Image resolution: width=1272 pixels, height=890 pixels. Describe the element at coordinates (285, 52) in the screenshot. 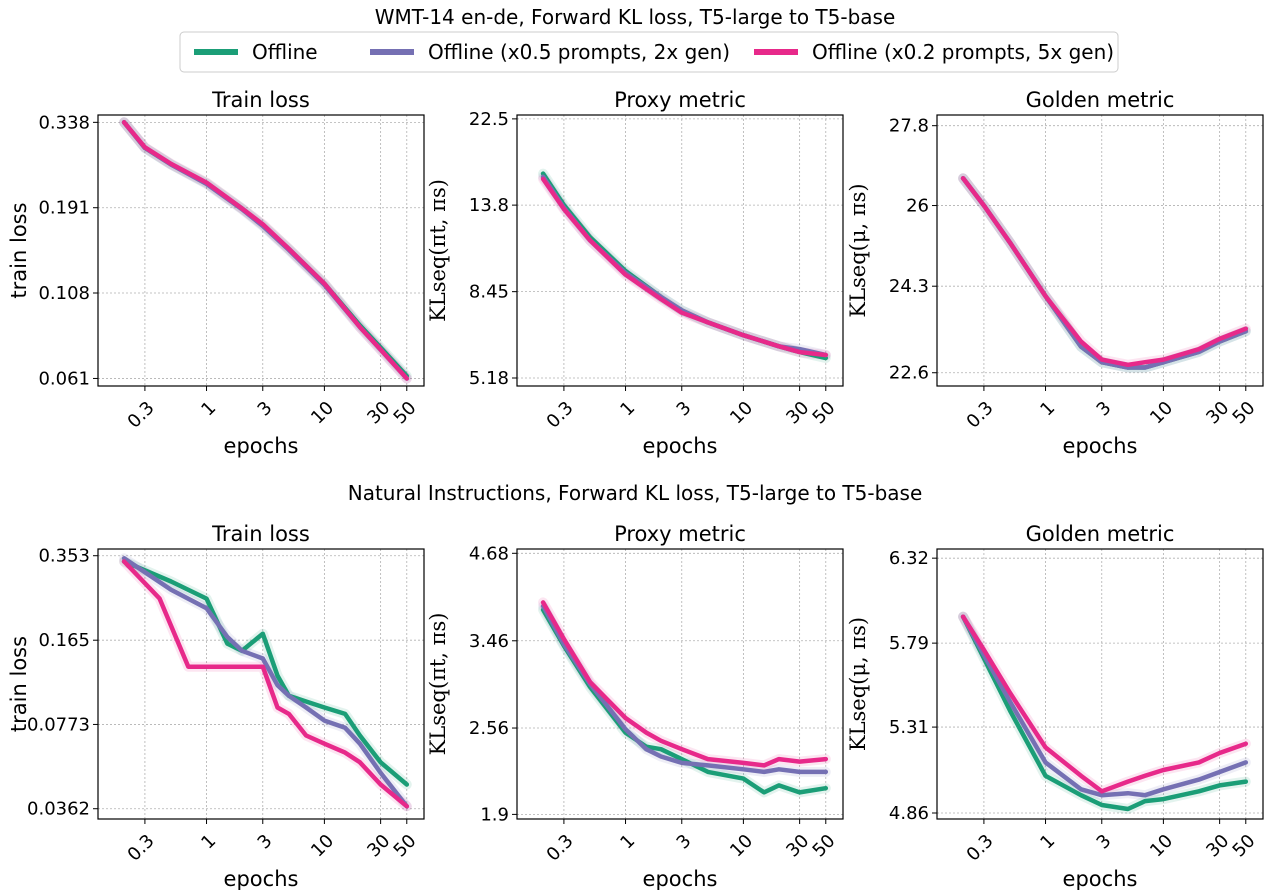

I see `legend-label-offline: Offline` at that location.